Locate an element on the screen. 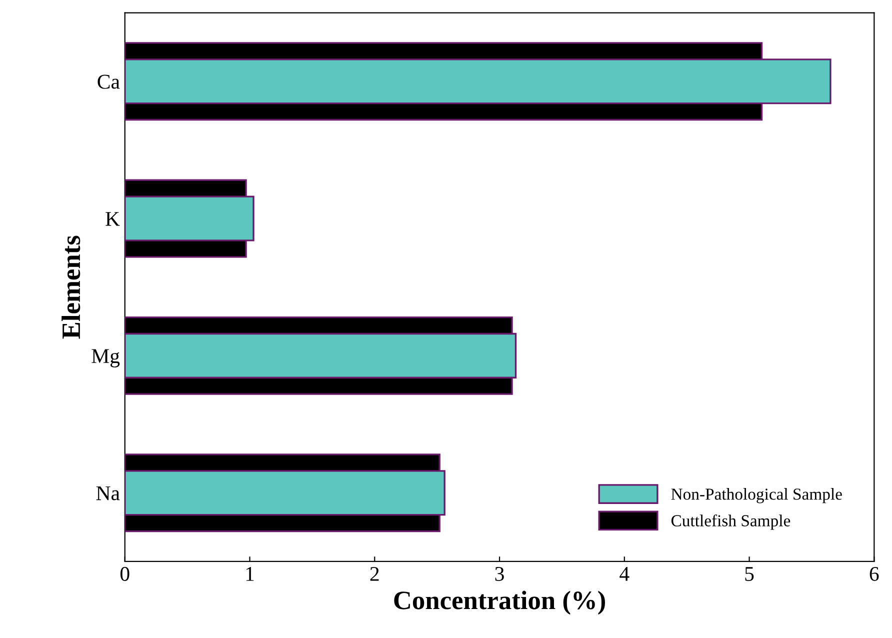 The height and width of the screenshot is (638, 892). x-axis-title: Concentration (%) is located at coordinates (499, 602).